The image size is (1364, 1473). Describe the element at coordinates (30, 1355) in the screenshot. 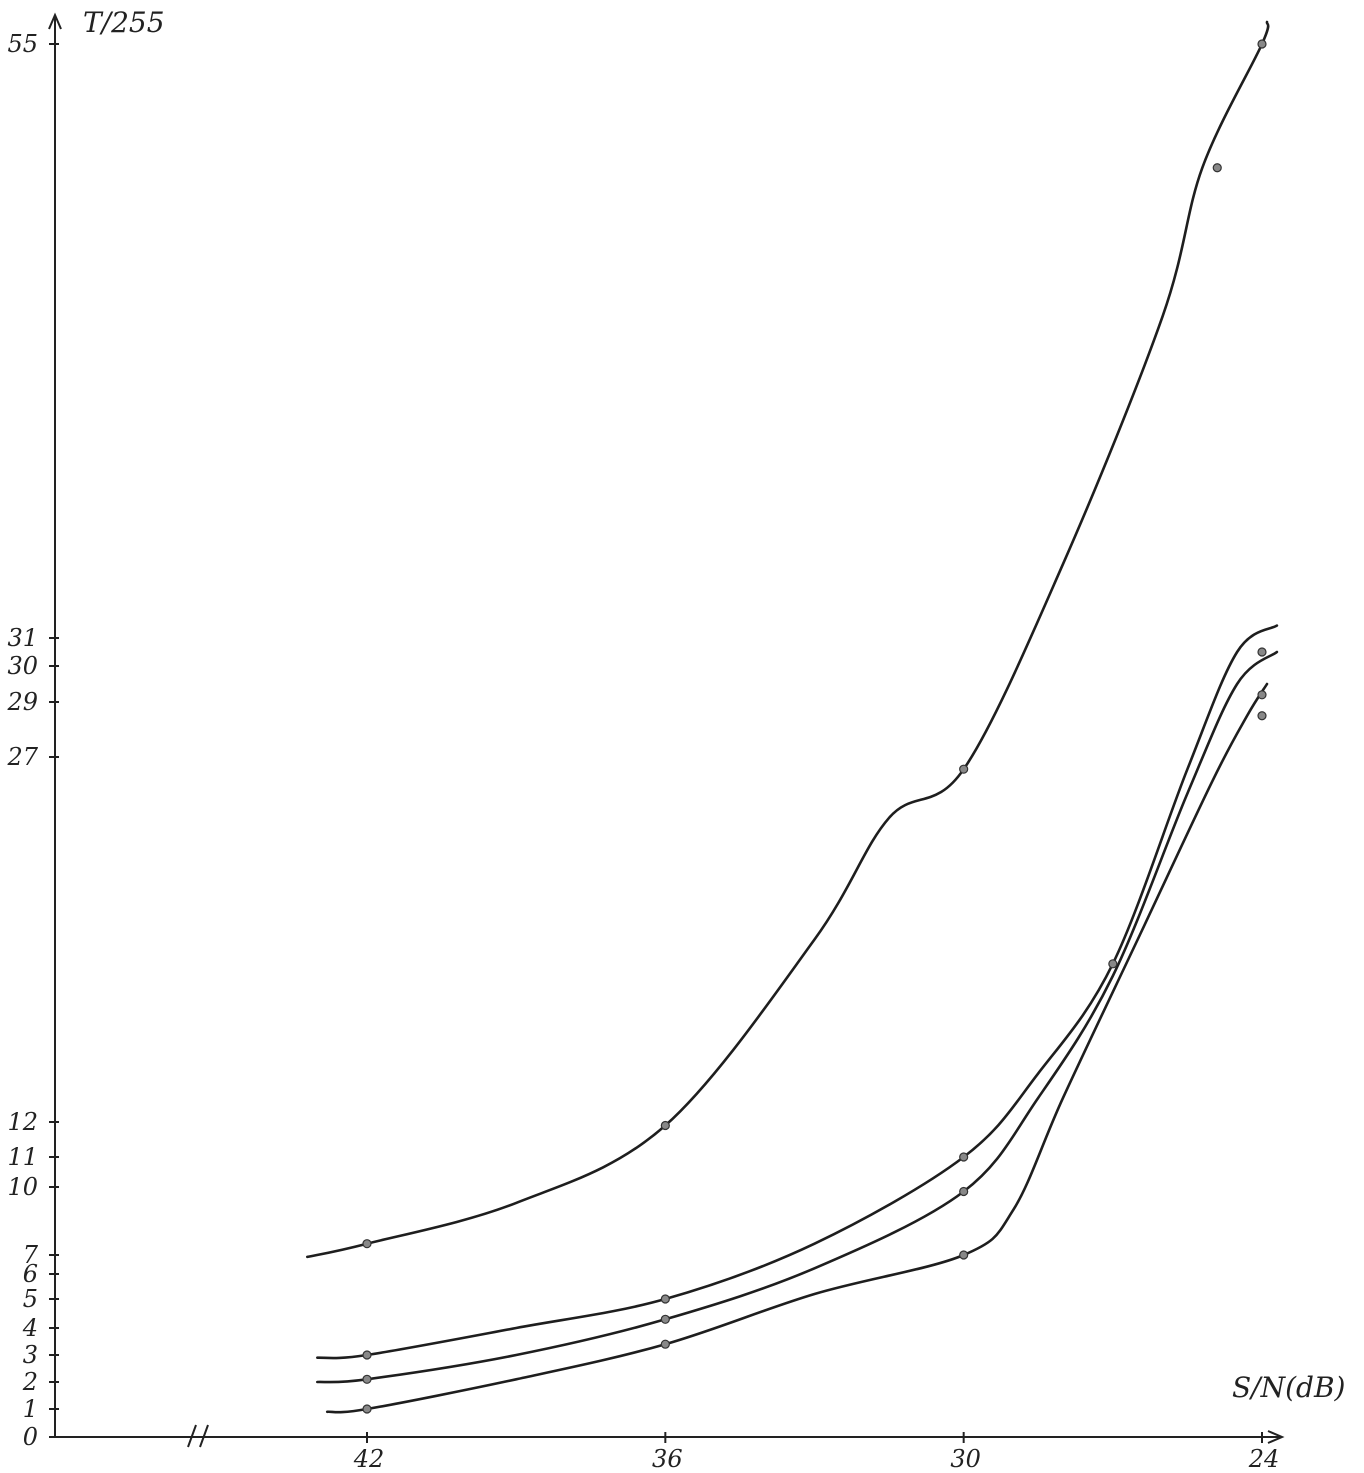

I see `y-tick-label: 3` at that location.